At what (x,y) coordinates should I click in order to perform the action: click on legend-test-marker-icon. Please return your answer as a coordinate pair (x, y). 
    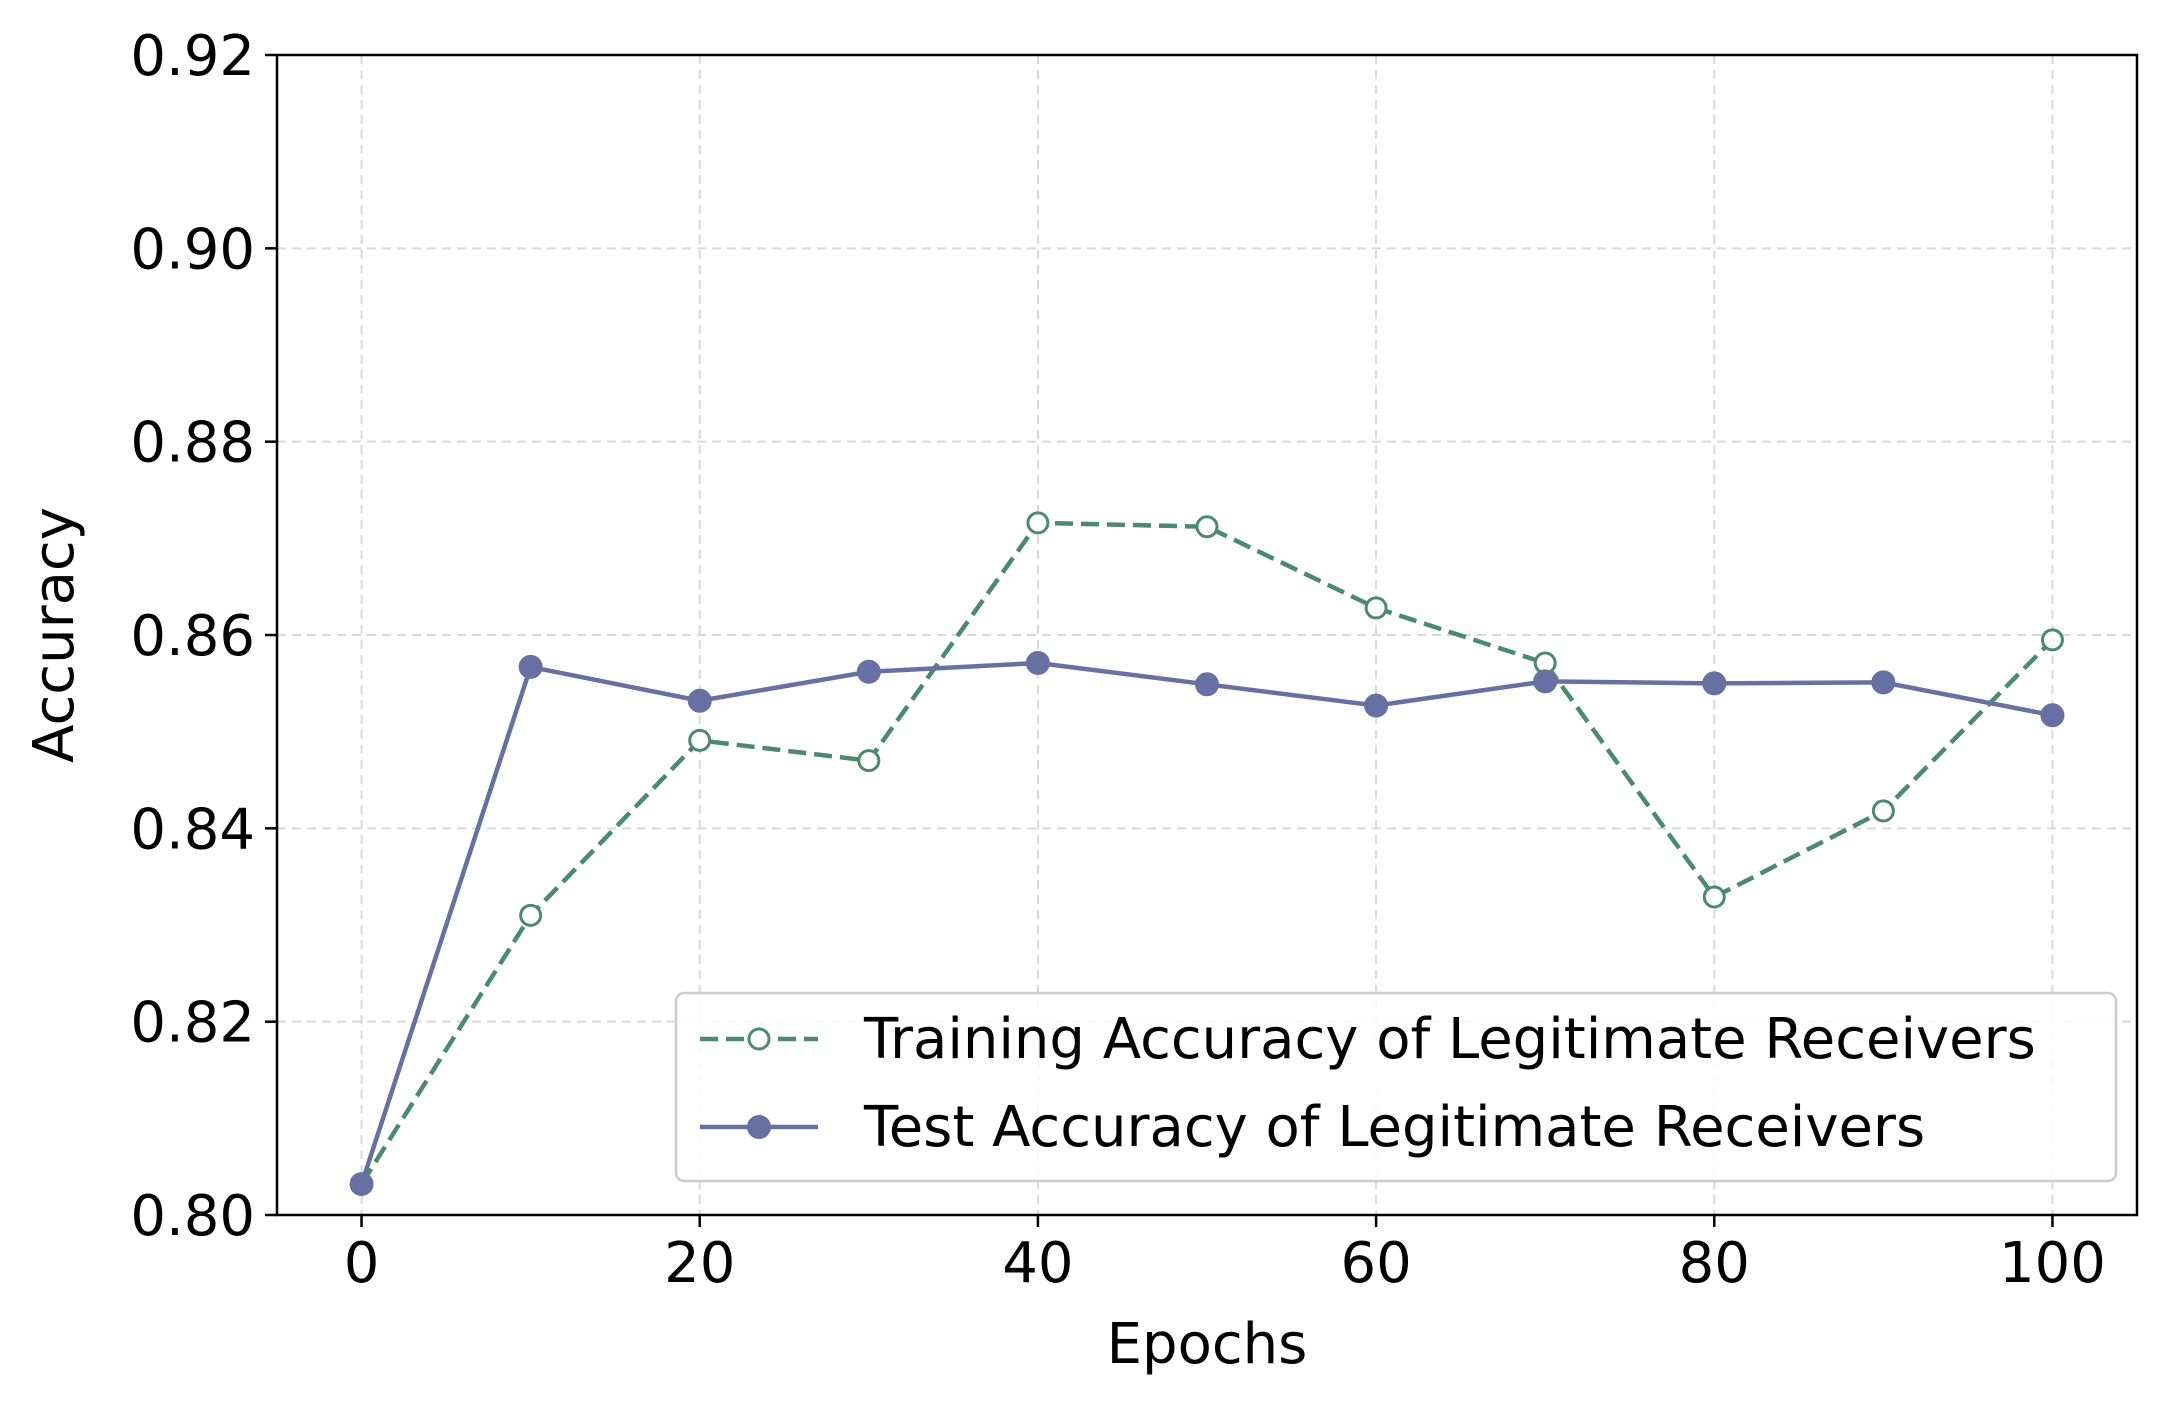
    Looking at the image, I should click on (759, 1127).